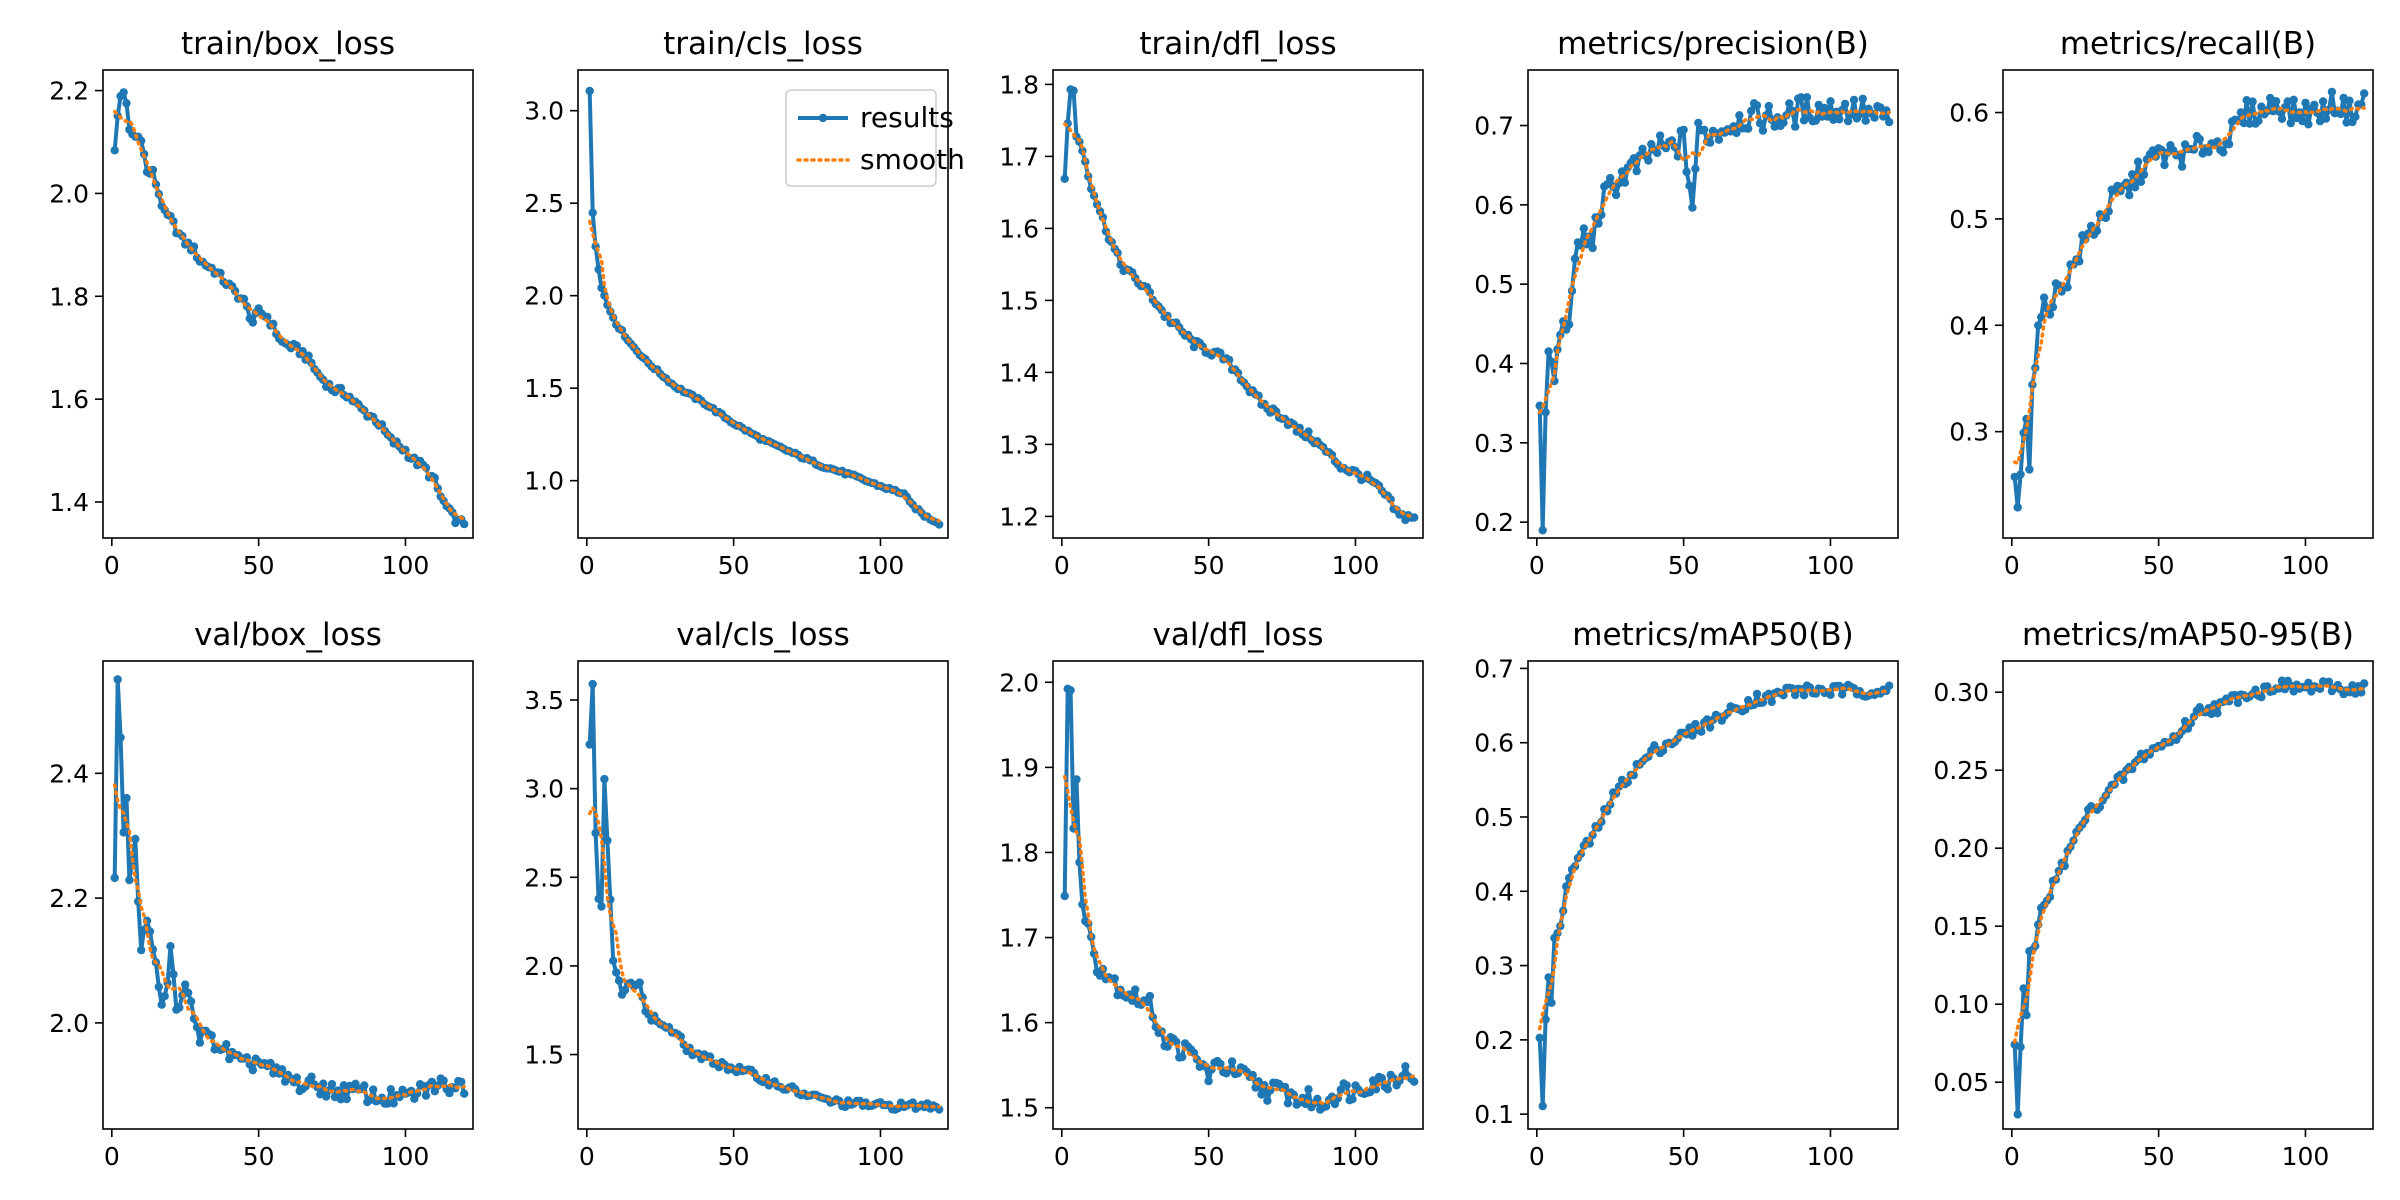 The width and height of the screenshot is (2400, 1200). What do you see at coordinates (261, 894) in the screenshot?
I see `subplot-val-box-loss: val/box_loss 0 50 100 2.0 2.2 2.4` at bounding box center [261, 894].